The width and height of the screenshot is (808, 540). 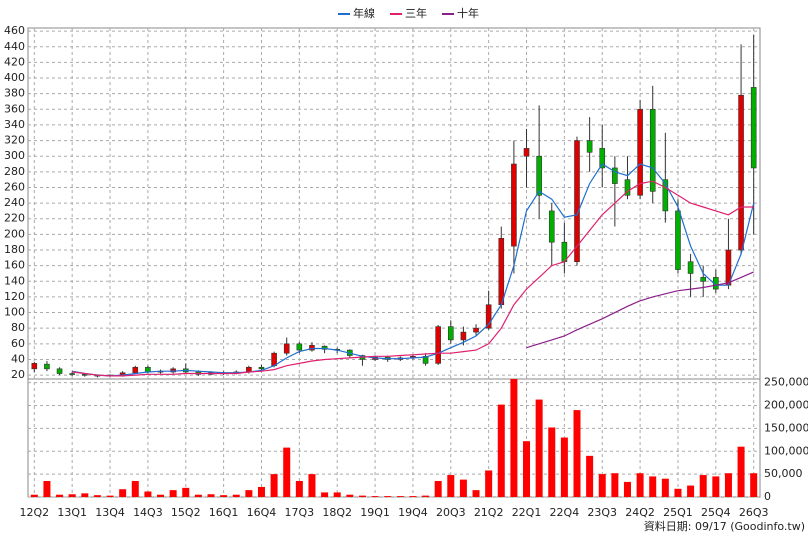 I want to click on y-tick-label: 140, so click(x=14, y=280).